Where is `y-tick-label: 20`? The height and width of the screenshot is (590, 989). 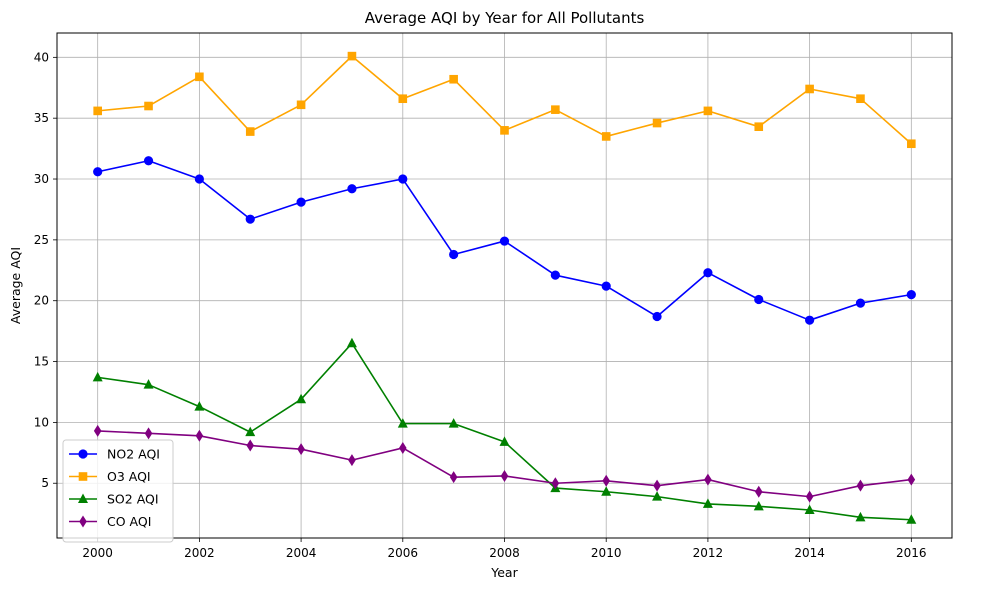 y-tick-label: 20 is located at coordinates (41, 301).